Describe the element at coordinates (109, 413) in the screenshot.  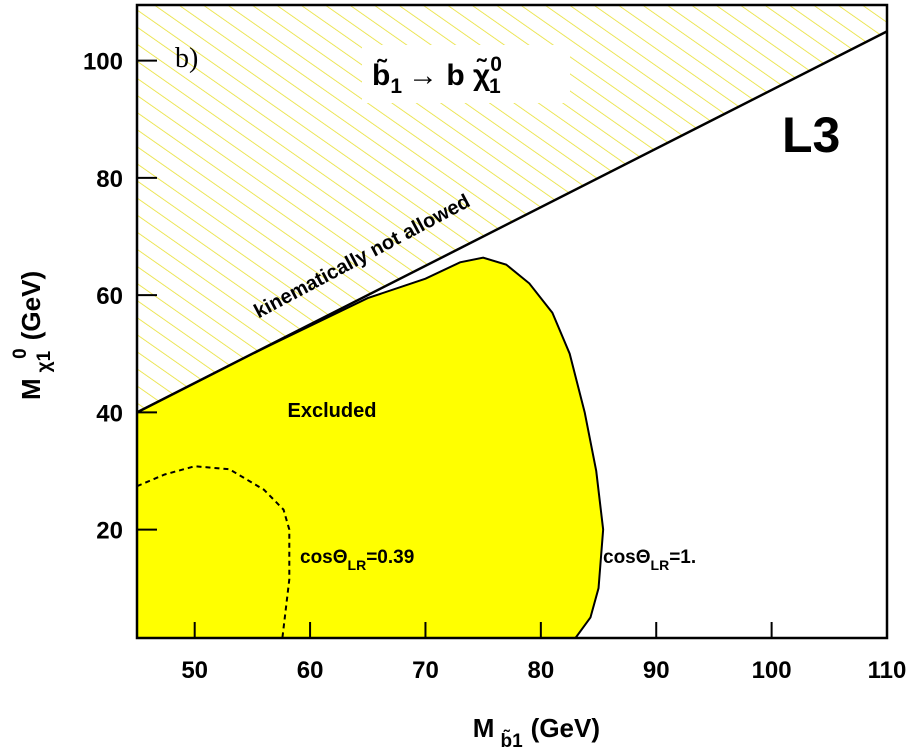
I see `y-tick-label: 40` at that location.